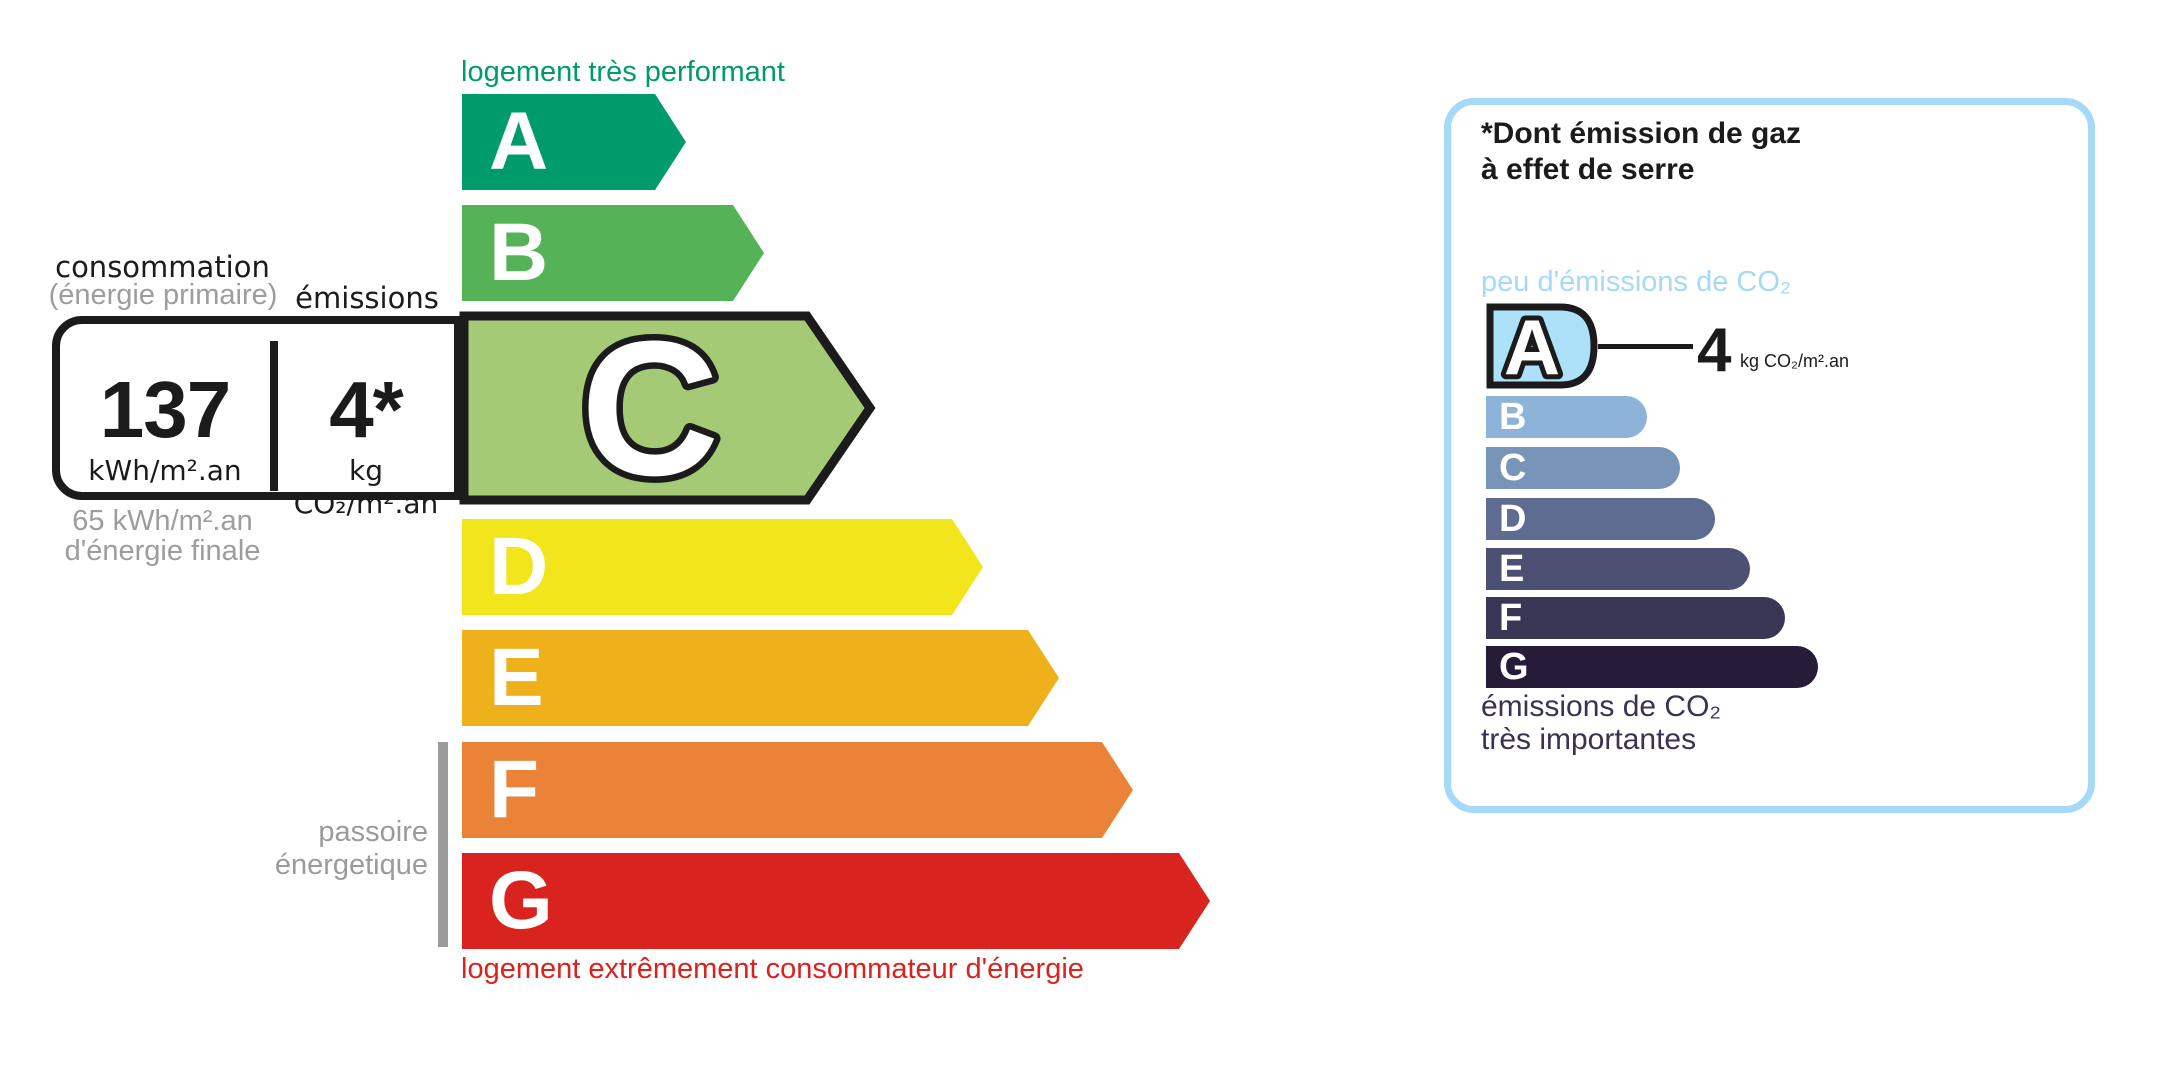 This screenshot has width=2169, height=1079. What do you see at coordinates (274, 416) in the screenshot?
I see `score-box-divider` at bounding box center [274, 416].